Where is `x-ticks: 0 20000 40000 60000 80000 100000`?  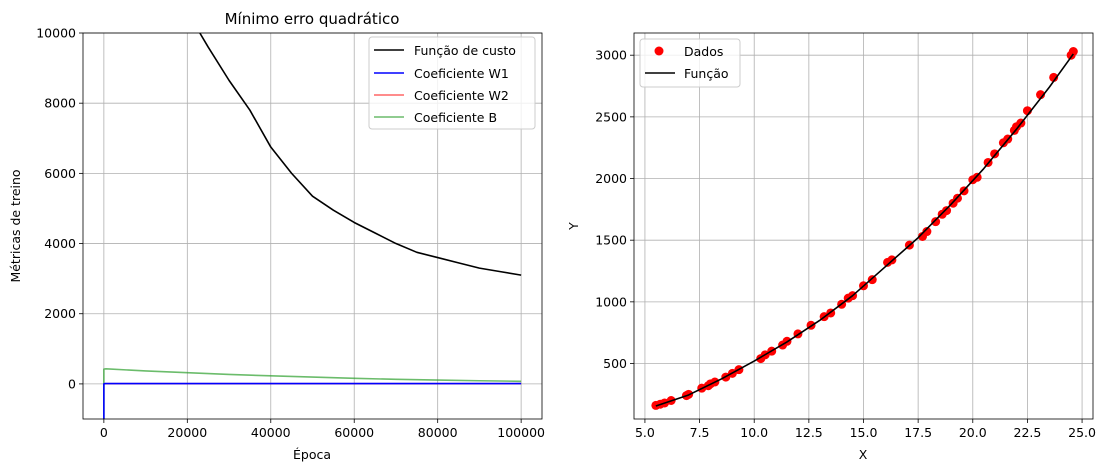 x-ticks: 0 20000 40000 60000 80000 100000 is located at coordinates (322, 429).